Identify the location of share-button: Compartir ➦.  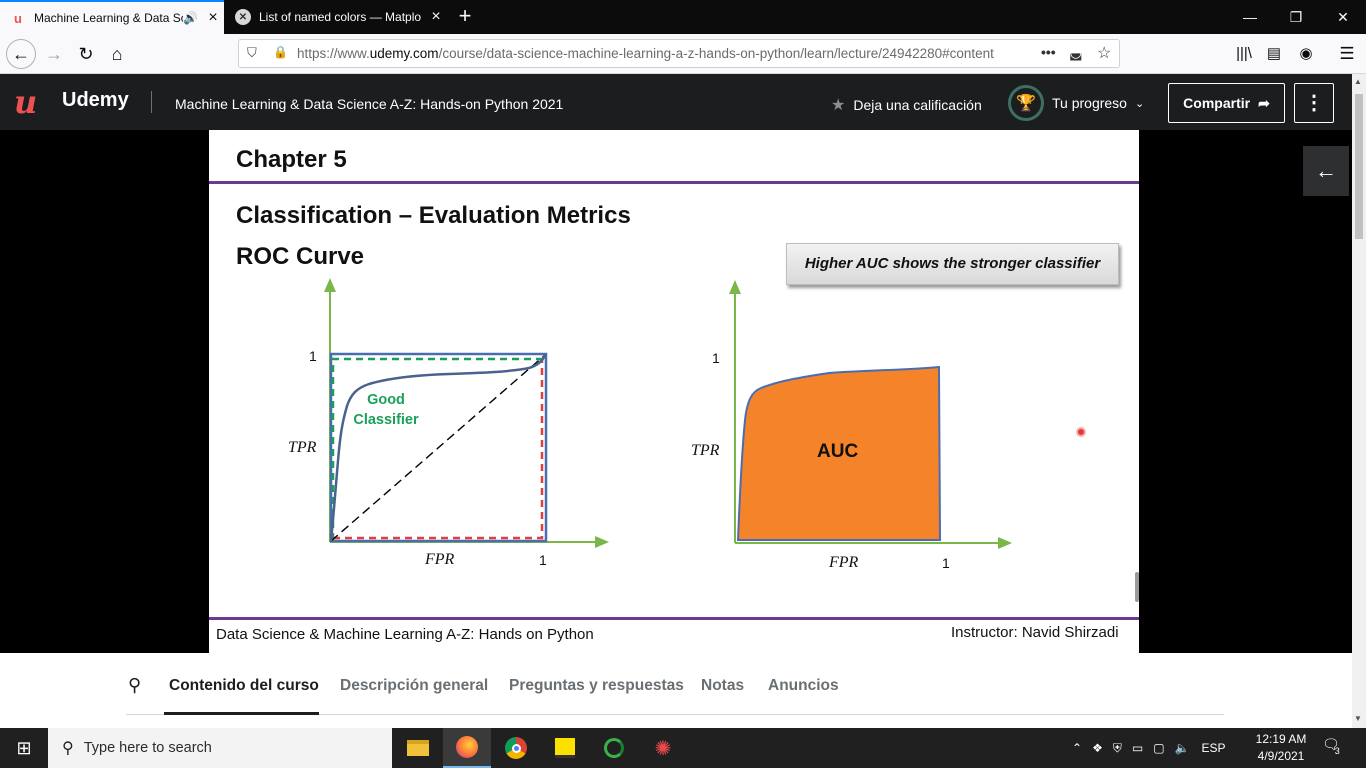
(1226, 103).